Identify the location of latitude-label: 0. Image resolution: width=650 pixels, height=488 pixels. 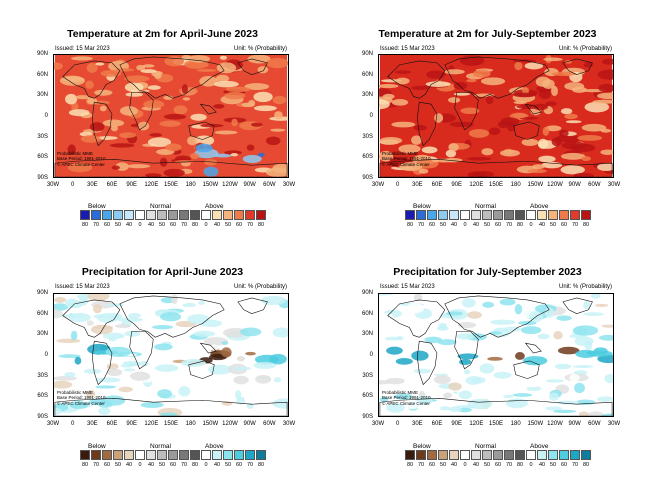
(46, 116).